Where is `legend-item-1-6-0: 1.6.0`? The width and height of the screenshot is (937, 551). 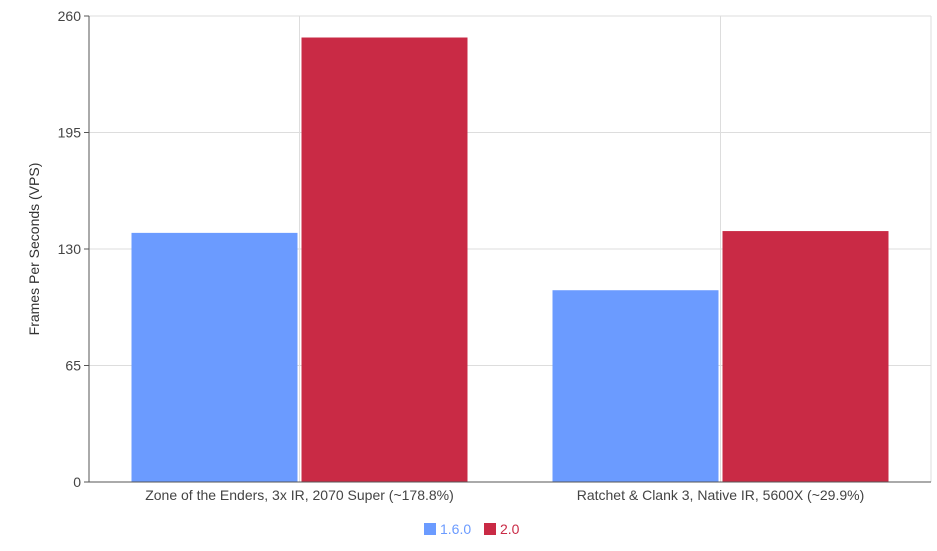
legend-item-1-6-0: 1.6.0 is located at coordinates (447, 529).